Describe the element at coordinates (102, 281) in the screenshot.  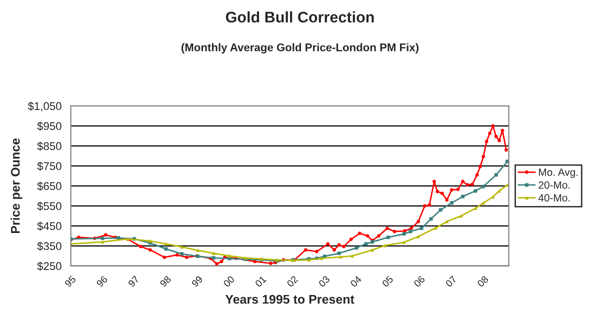
I see `x-tick-label: 96` at that location.